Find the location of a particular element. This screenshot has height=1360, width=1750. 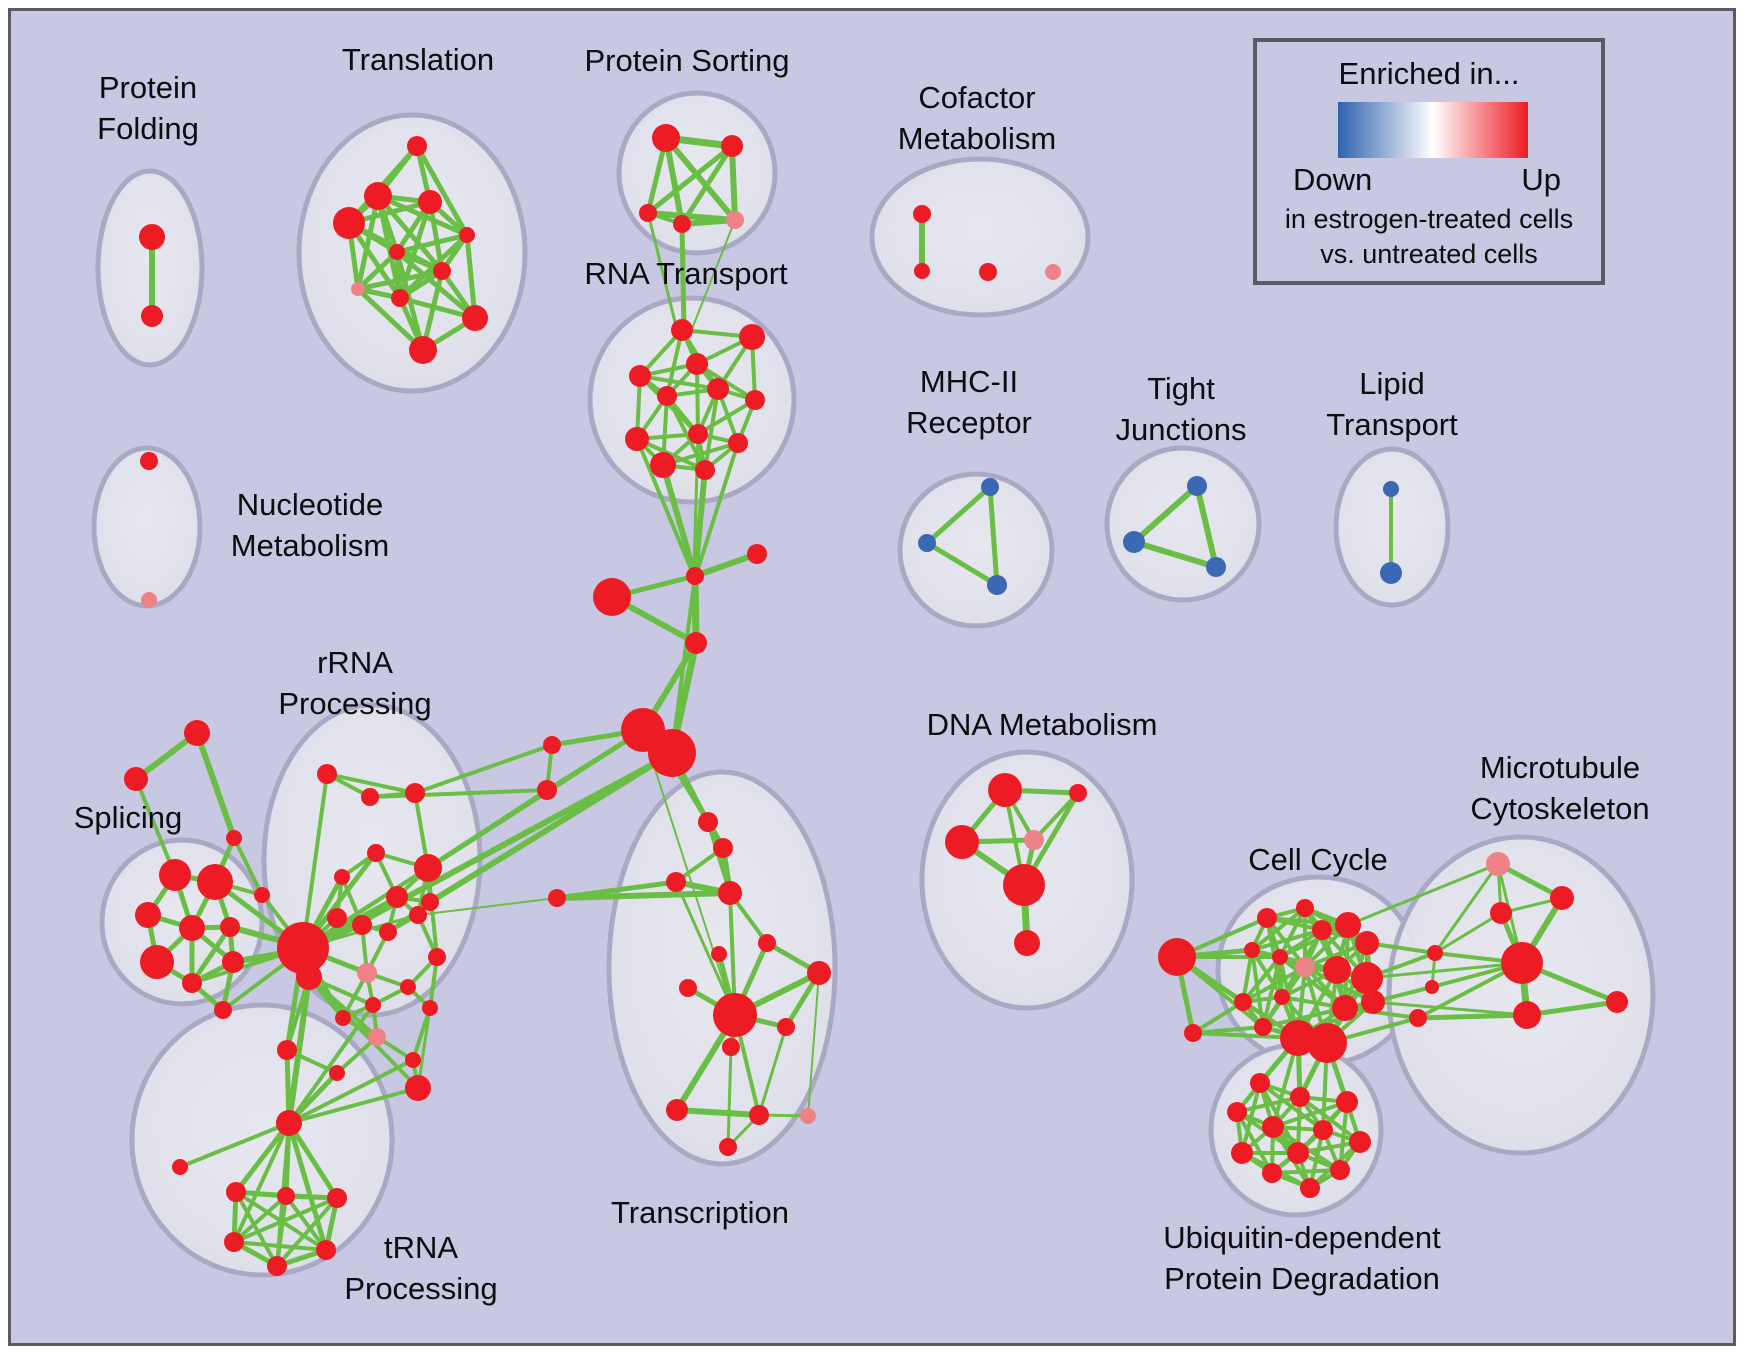

cluster-trna-processing-node is located at coordinates (180, 1167).